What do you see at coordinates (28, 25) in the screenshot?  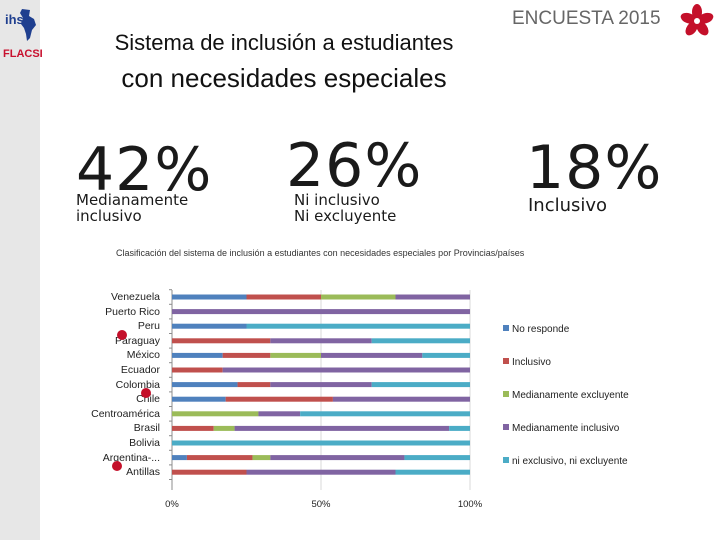 I see `americas-map-icon` at bounding box center [28, 25].